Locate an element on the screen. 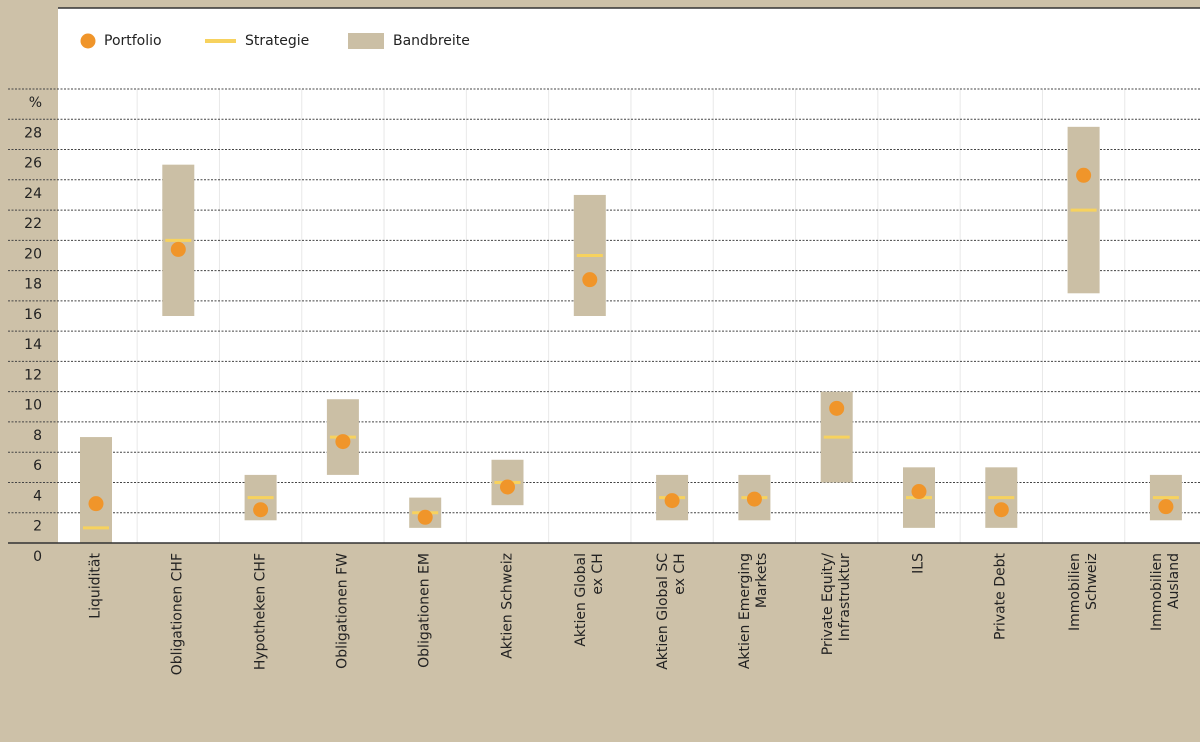 The width and height of the screenshot is (1200, 742). x-tick-label: Aktien Emerging Markets is located at coordinates (754, 611).